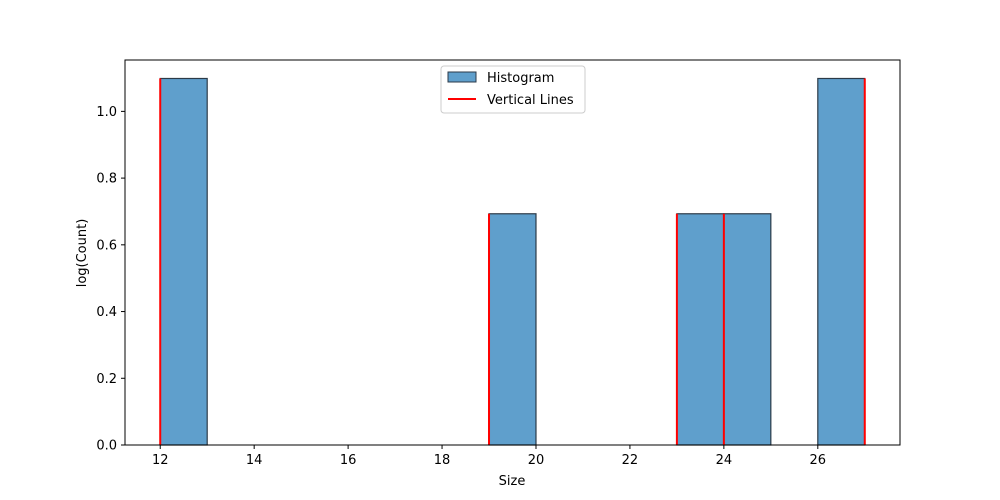 This screenshot has width=1000, height=500. Describe the element at coordinates (442, 460) in the screenshot. I see `x-tick-label: 18` at that location.